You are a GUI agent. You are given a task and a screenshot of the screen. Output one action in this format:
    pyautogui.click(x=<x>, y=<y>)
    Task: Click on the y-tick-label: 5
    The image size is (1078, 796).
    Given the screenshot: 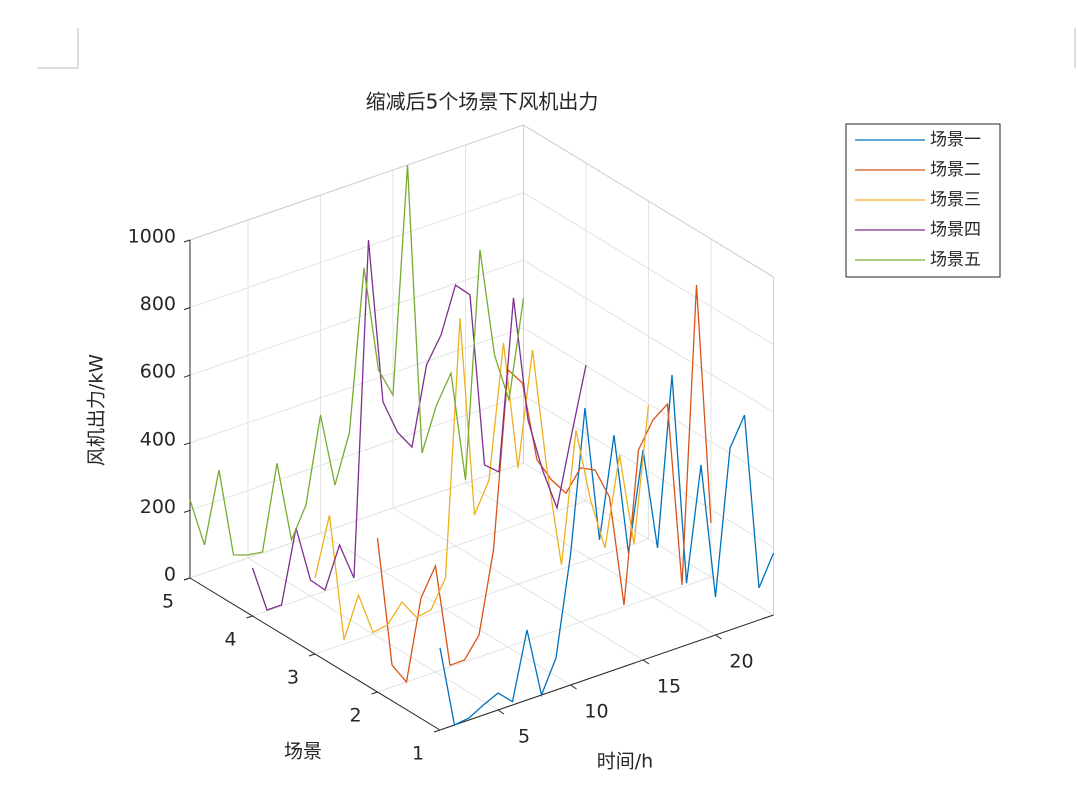 What is the action you would take?
    pyautogui.click(x=168, y=602)
    